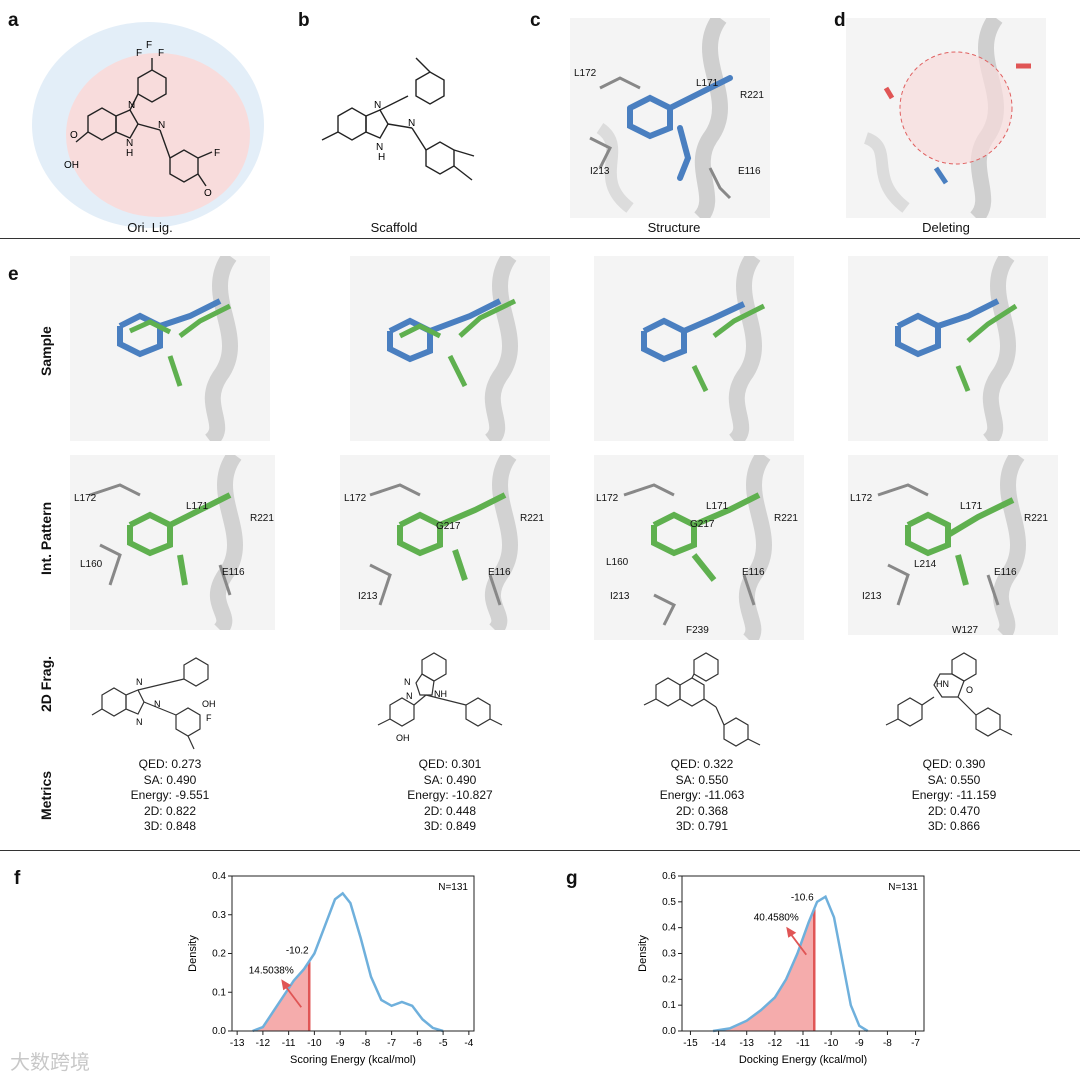  I want to click on frag-4: HN O, so click(949, 694).